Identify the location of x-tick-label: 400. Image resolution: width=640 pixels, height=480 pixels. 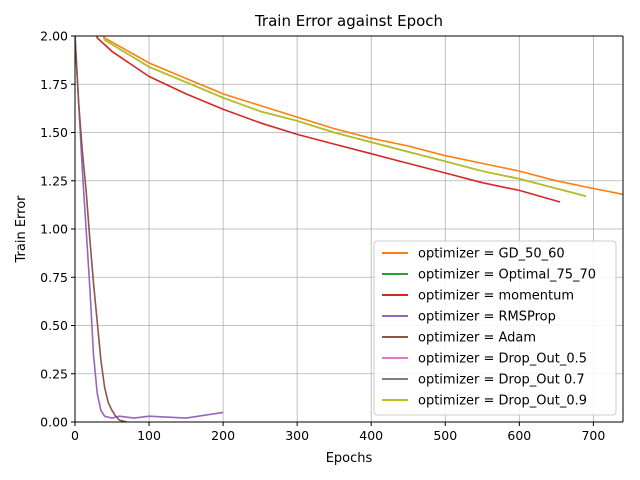
(371, 435).